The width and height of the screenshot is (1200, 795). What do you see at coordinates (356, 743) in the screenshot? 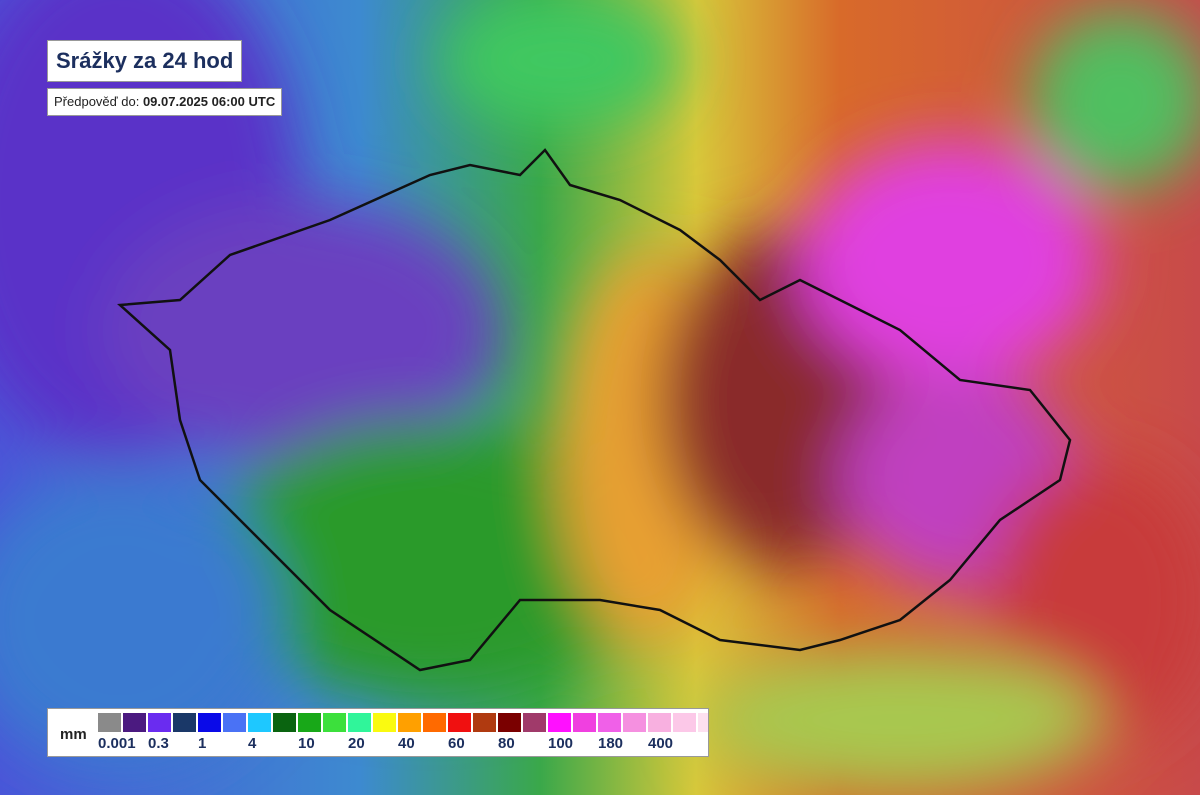
I see `legend-label: 20` at bounding box center [356, 743].